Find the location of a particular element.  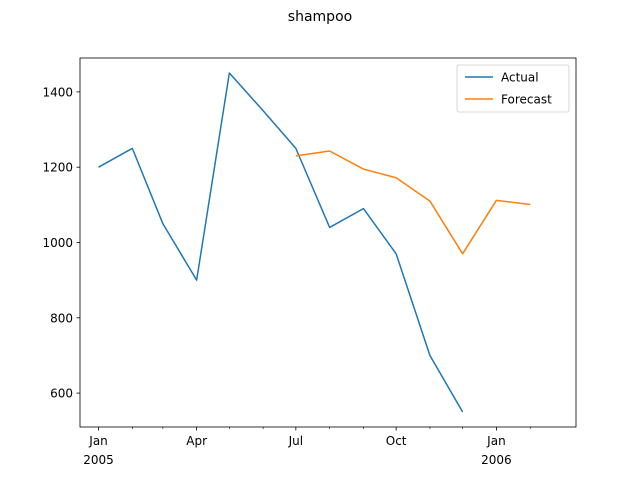

y-tick-label: 800 is located at coordinates (61, 318).